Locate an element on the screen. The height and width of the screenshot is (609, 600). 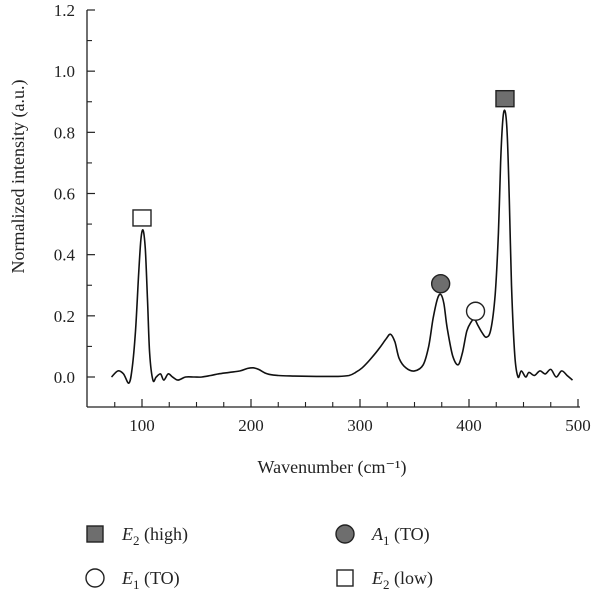
y-tick-label: 0.6 is located at coordinates (64, 194).